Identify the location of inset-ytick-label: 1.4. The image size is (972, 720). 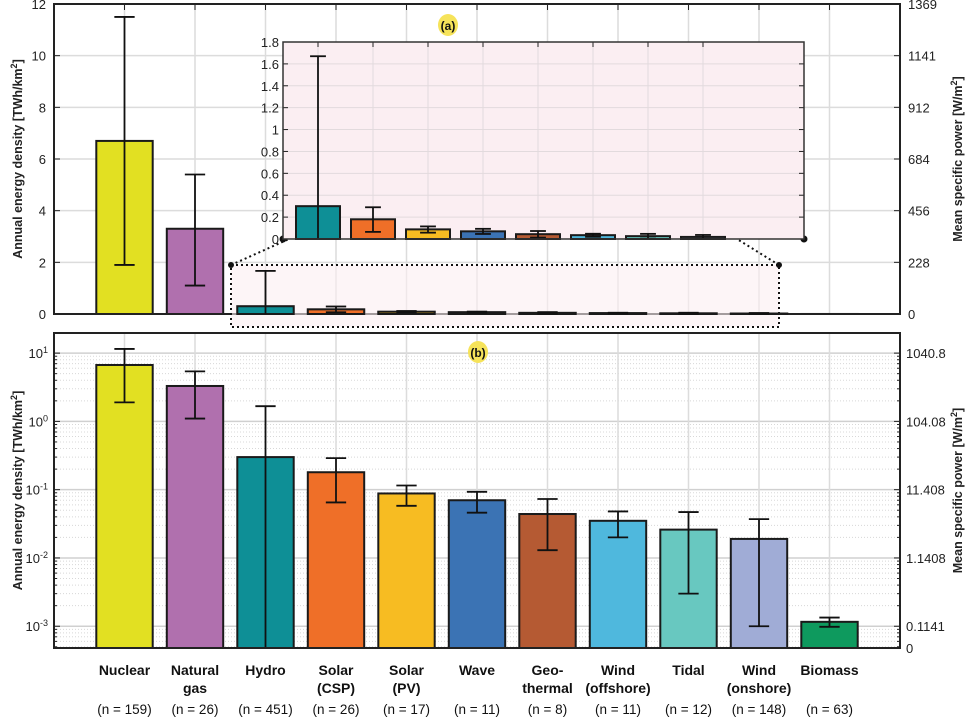
(270, 86).